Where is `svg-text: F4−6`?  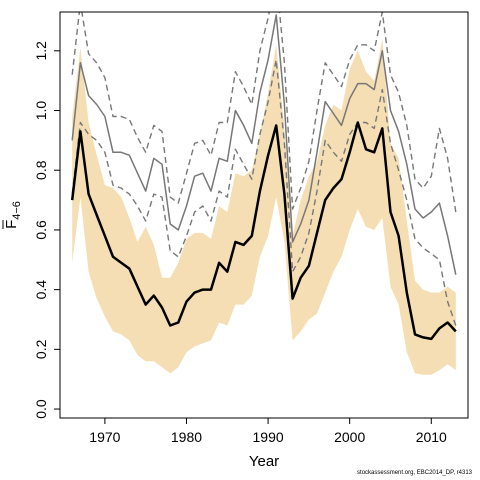
svg-text: F4−6 is located at coordinates (13, 215).